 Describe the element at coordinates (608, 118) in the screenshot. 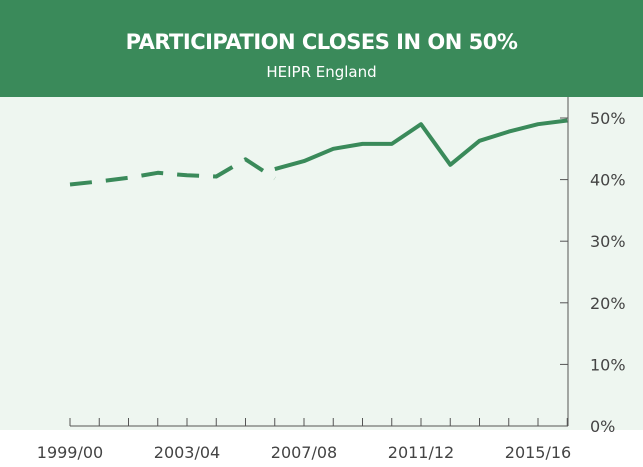

I see `y-tick-label: 50%` at that location.